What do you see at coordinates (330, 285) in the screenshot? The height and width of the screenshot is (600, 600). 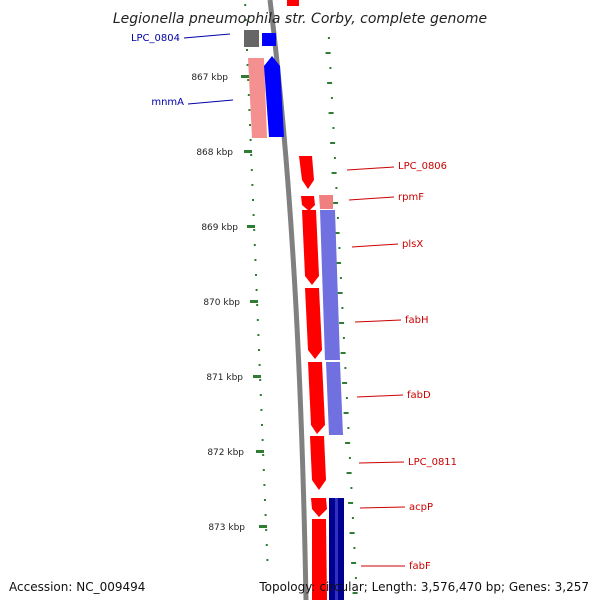 I see `feature-plsx-reverse` at bounding box center [330, 285].